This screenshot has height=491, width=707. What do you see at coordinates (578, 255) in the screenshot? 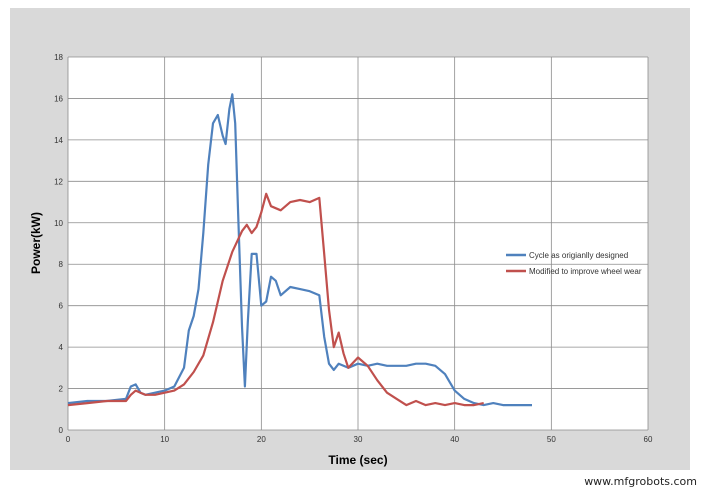
I see `legend-label-1: Cycle as origianlly designed` at bounding box center [578, 255].